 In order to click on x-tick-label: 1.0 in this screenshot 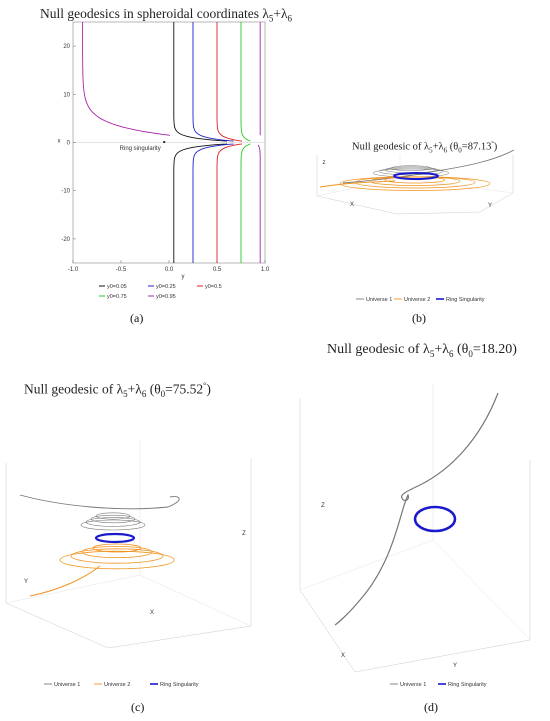, I will do `click(265, 270)`.